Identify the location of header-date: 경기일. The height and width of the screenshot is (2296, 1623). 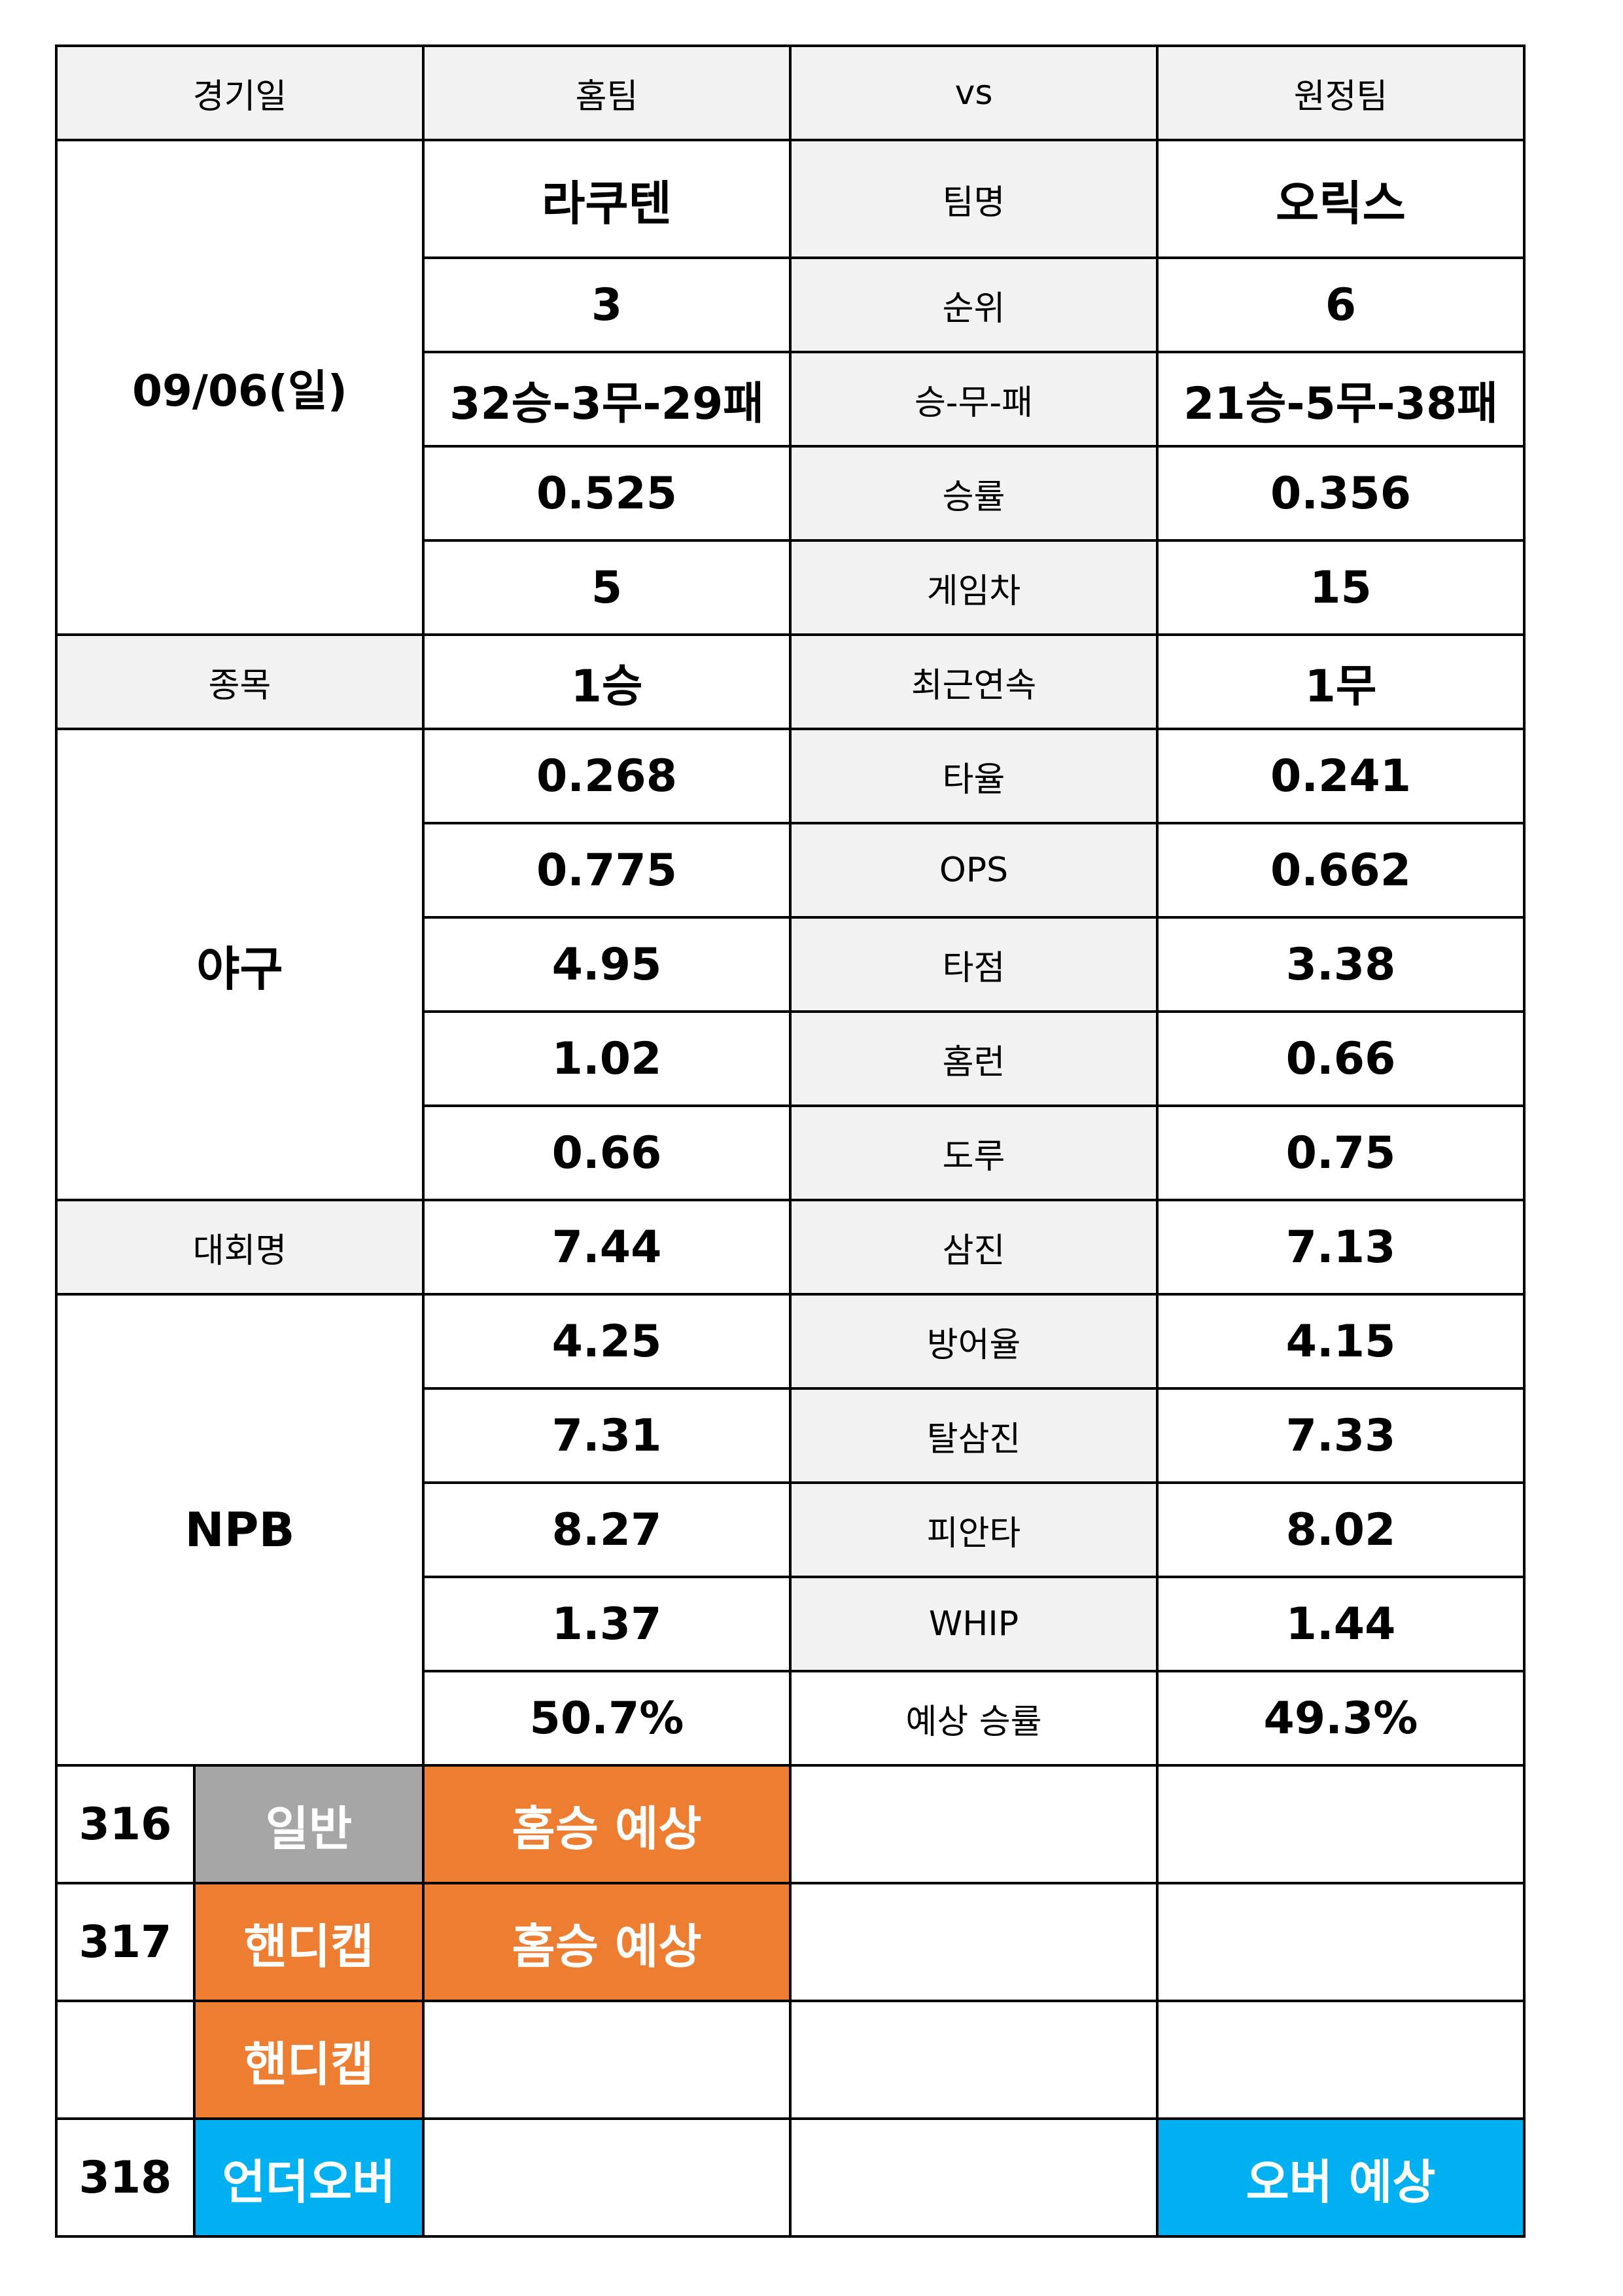
(240, 92).